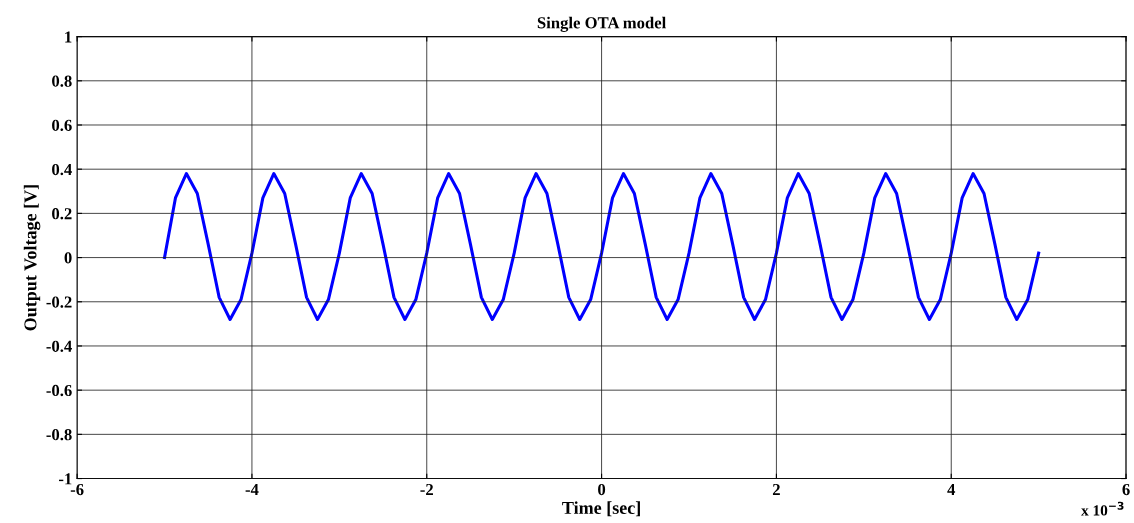 The image size is (1134, 523). Describe the element at coordinates (601, 24) in the screenshot. I see `chart-title: Single OTA model` at that location.